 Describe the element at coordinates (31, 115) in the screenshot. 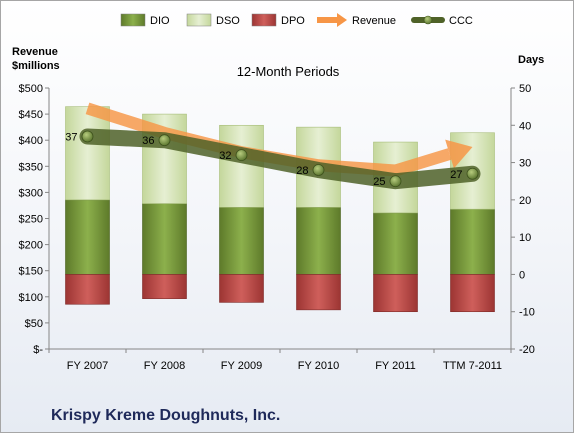

I see `left-tick-label: $450` at that location.